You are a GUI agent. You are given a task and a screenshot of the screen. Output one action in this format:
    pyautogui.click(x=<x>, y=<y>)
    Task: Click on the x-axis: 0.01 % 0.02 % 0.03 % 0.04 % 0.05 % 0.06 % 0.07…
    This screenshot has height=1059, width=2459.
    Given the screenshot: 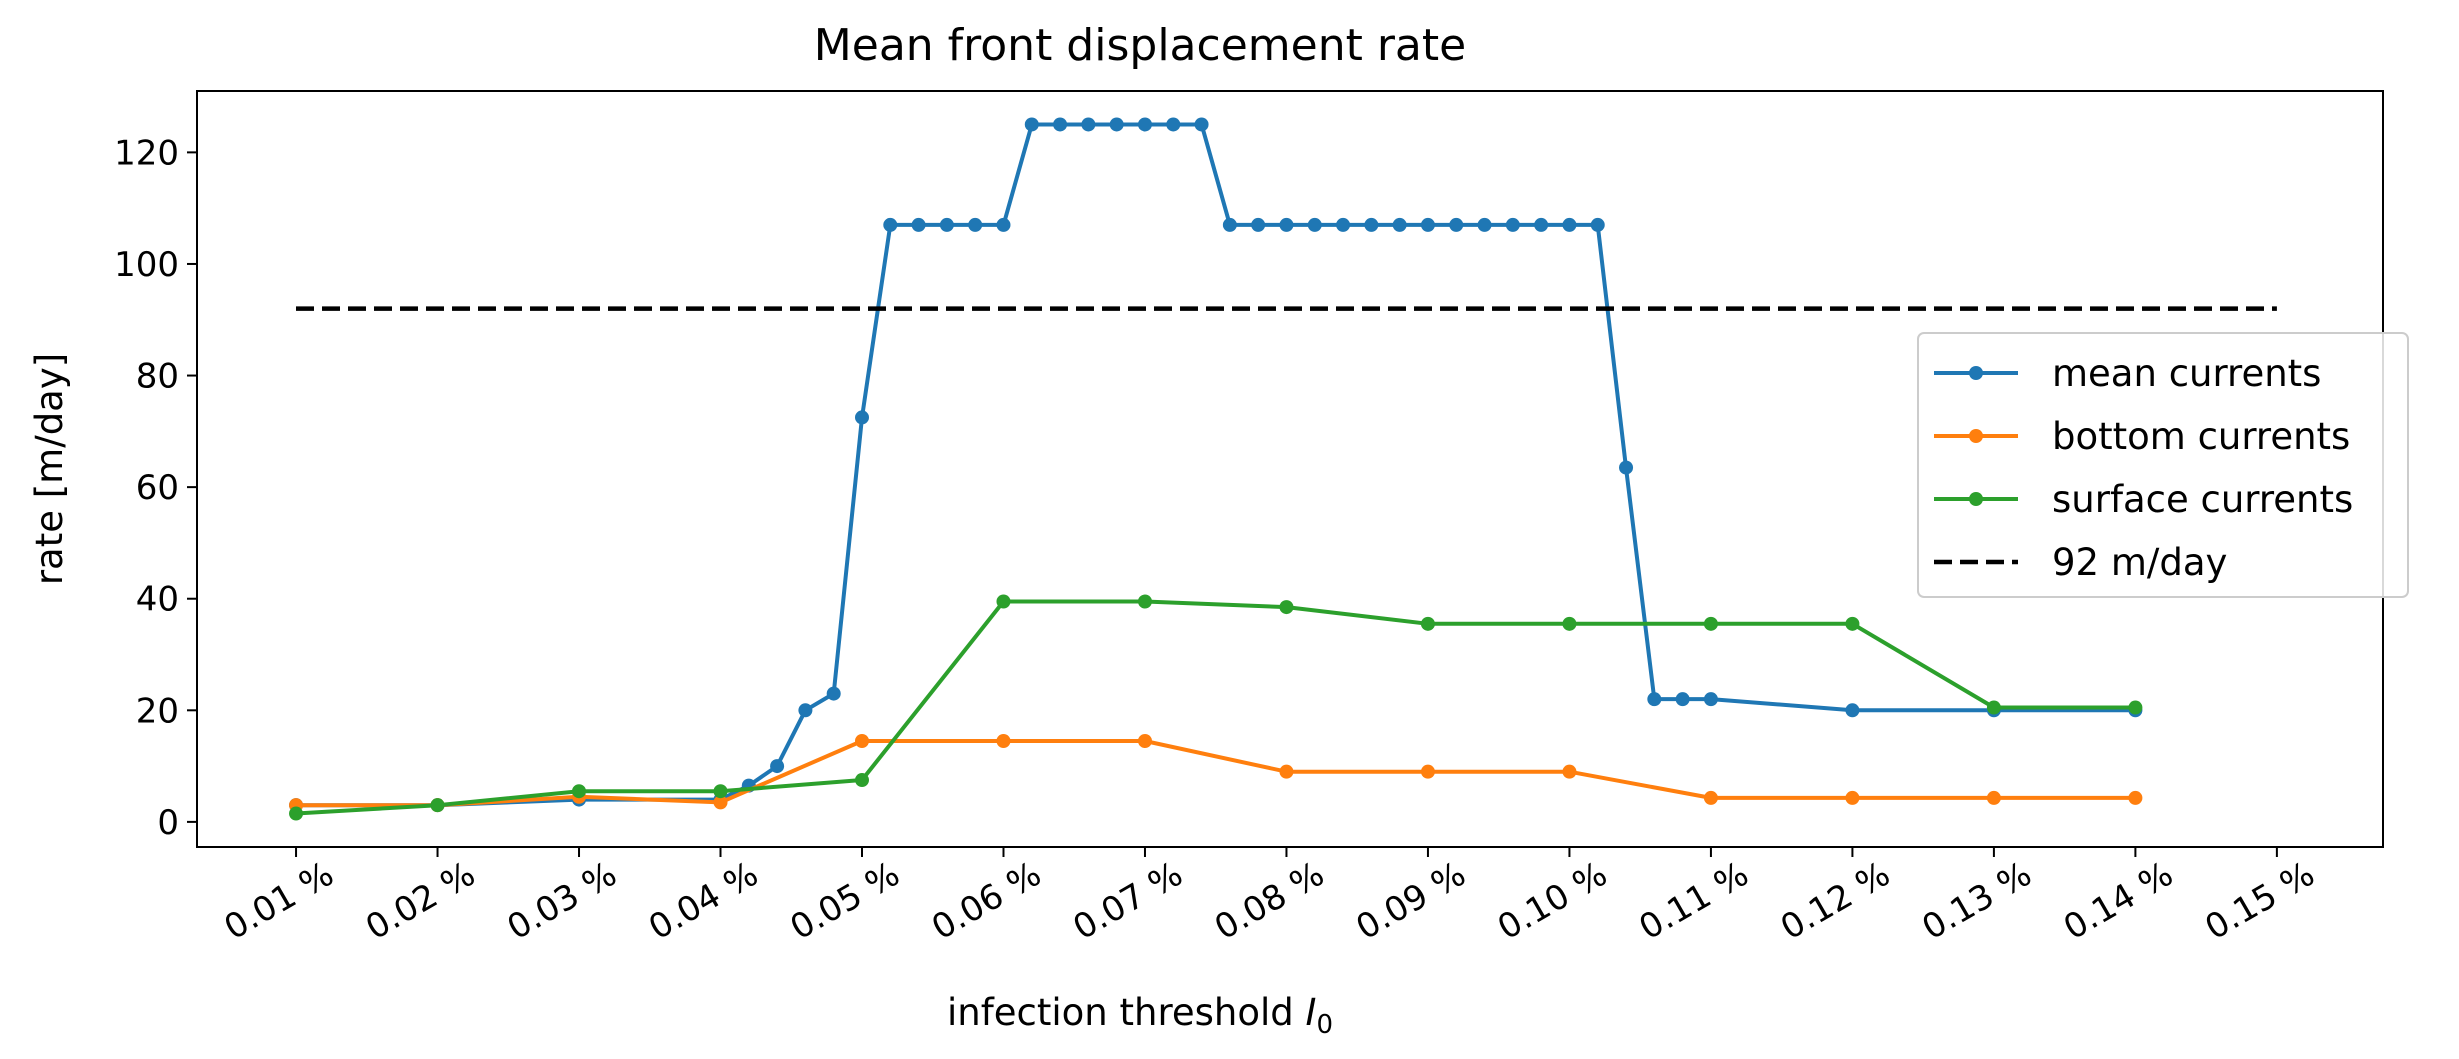 What is the action you would take?
    pyautogui.click(x=1269, y=897)
    